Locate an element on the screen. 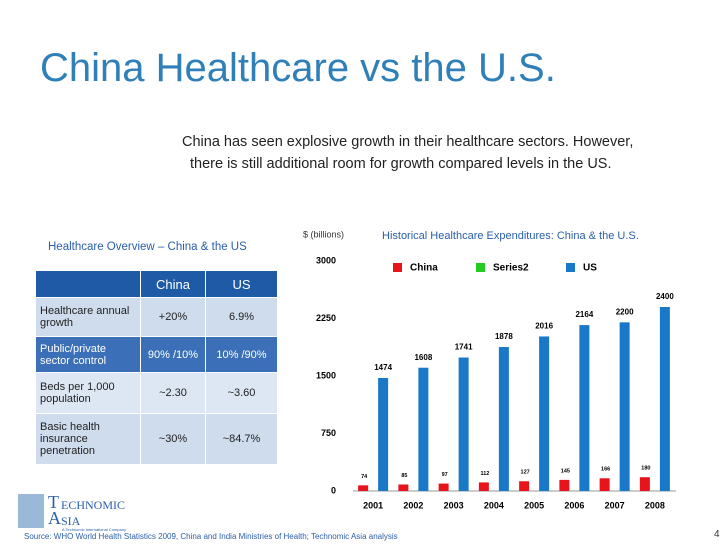 This screenshot has height=546, width=728. header-cell: US is located at coordinates (241, 284).